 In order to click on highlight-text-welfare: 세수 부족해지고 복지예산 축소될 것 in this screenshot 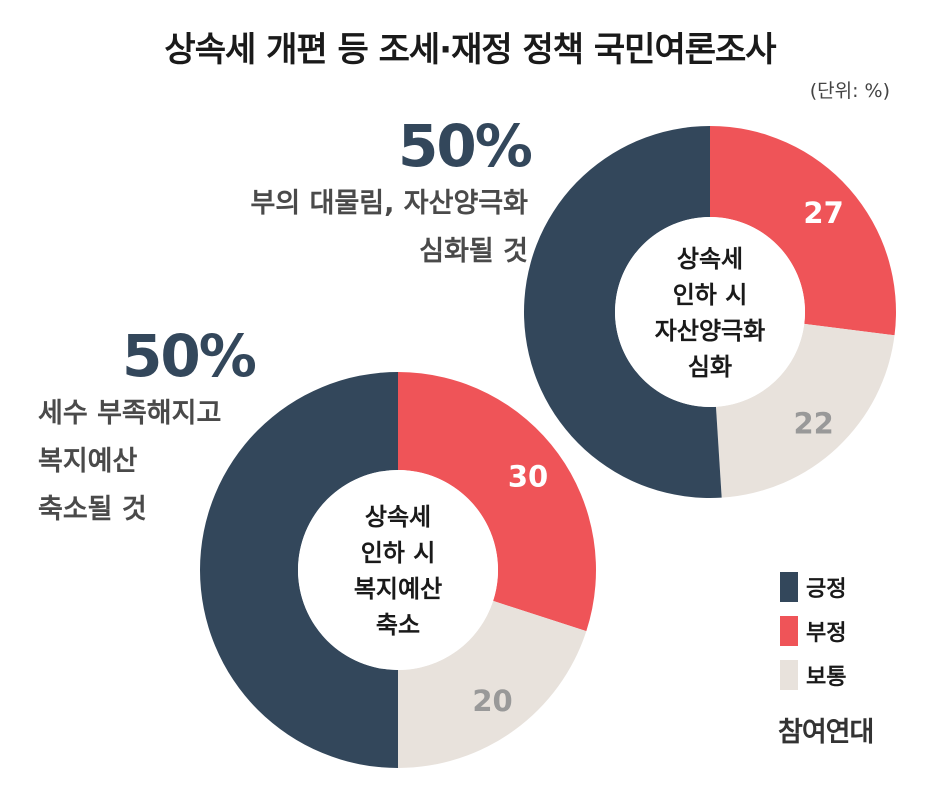, I will do `click(129, 462)`.